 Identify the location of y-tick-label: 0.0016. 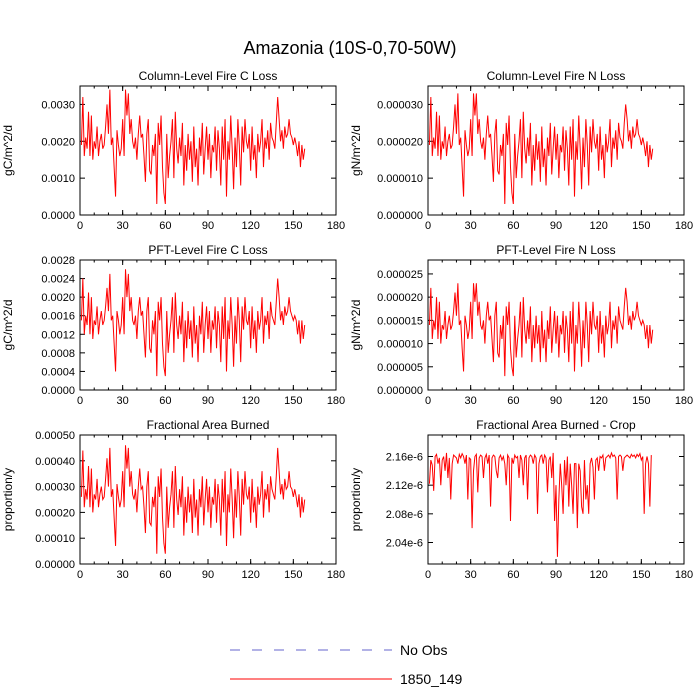
(58, 317).